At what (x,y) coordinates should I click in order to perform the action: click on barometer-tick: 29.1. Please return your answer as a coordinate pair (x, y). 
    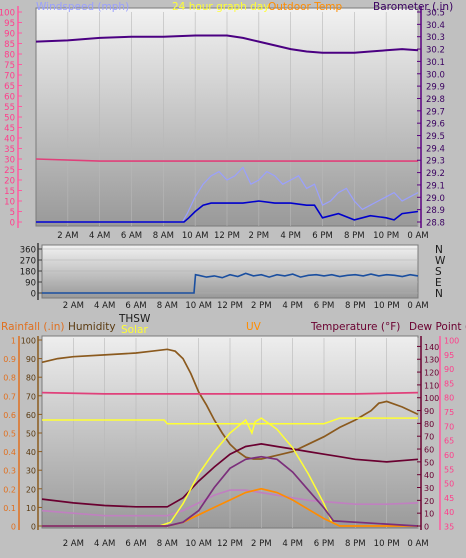
    Looking at the image, I should click on (435, 186).